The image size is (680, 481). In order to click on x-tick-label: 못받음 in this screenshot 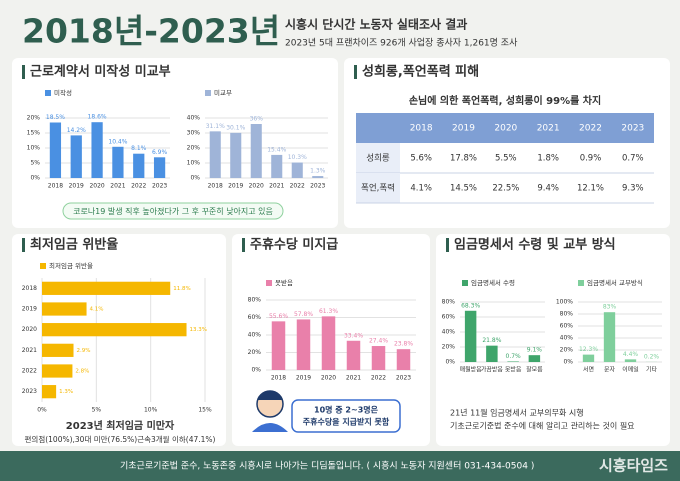, I will do `click(513, 370)`.